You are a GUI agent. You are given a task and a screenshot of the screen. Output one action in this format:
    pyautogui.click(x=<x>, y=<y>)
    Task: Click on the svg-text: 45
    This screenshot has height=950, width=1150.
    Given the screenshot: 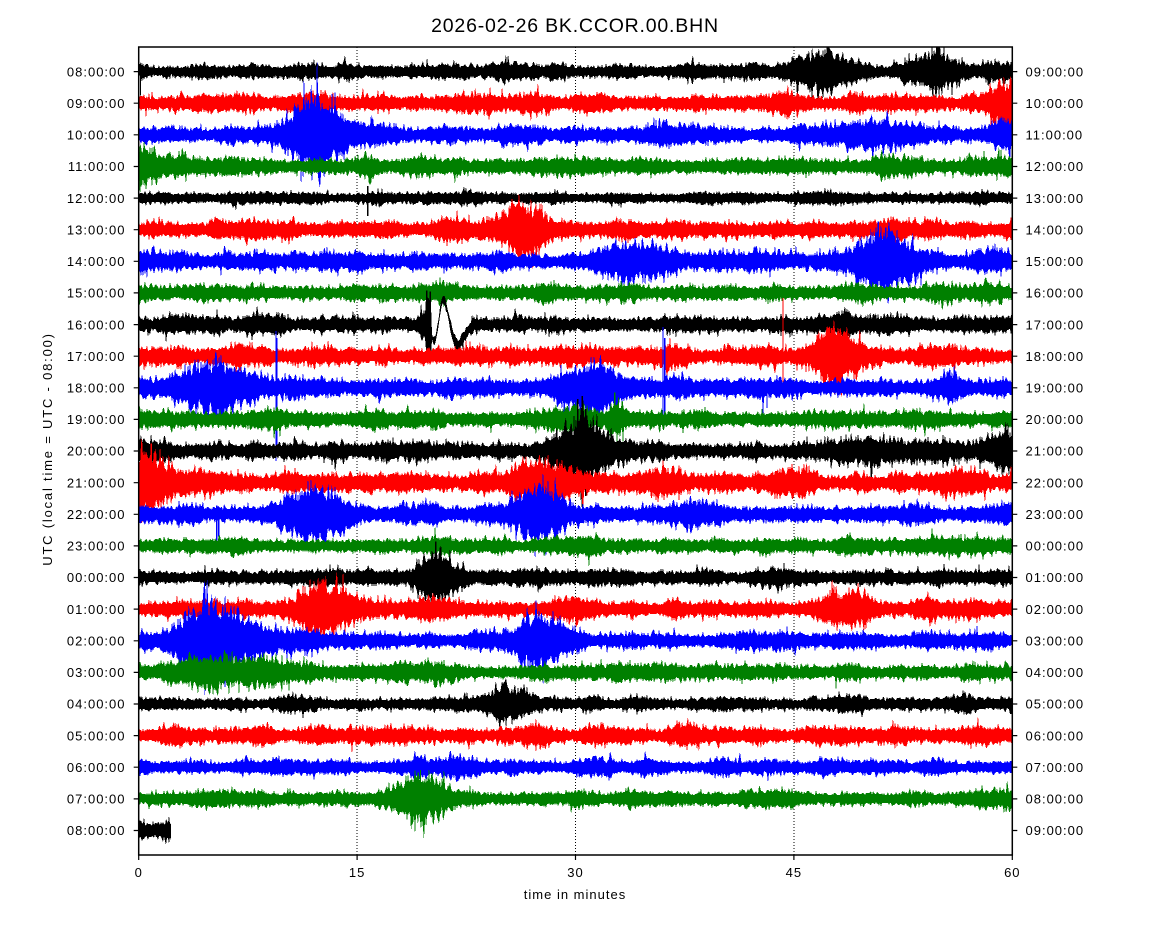 What is the action you would take?
    pyautogui.click(x=794, y=872)
    